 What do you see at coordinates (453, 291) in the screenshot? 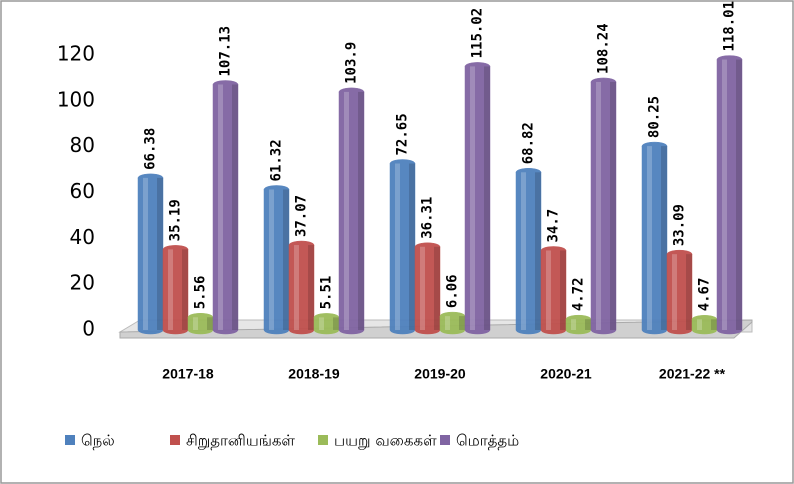
I see `value-label: 6.06` at bounding box center [453, 291].